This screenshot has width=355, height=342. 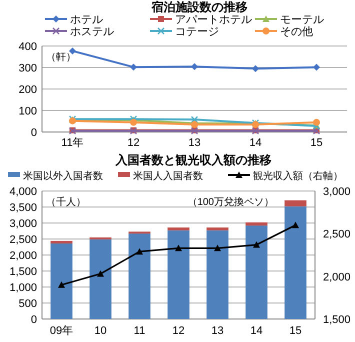 I want to click on annotation: （軒）, so click(x=61, y=57).